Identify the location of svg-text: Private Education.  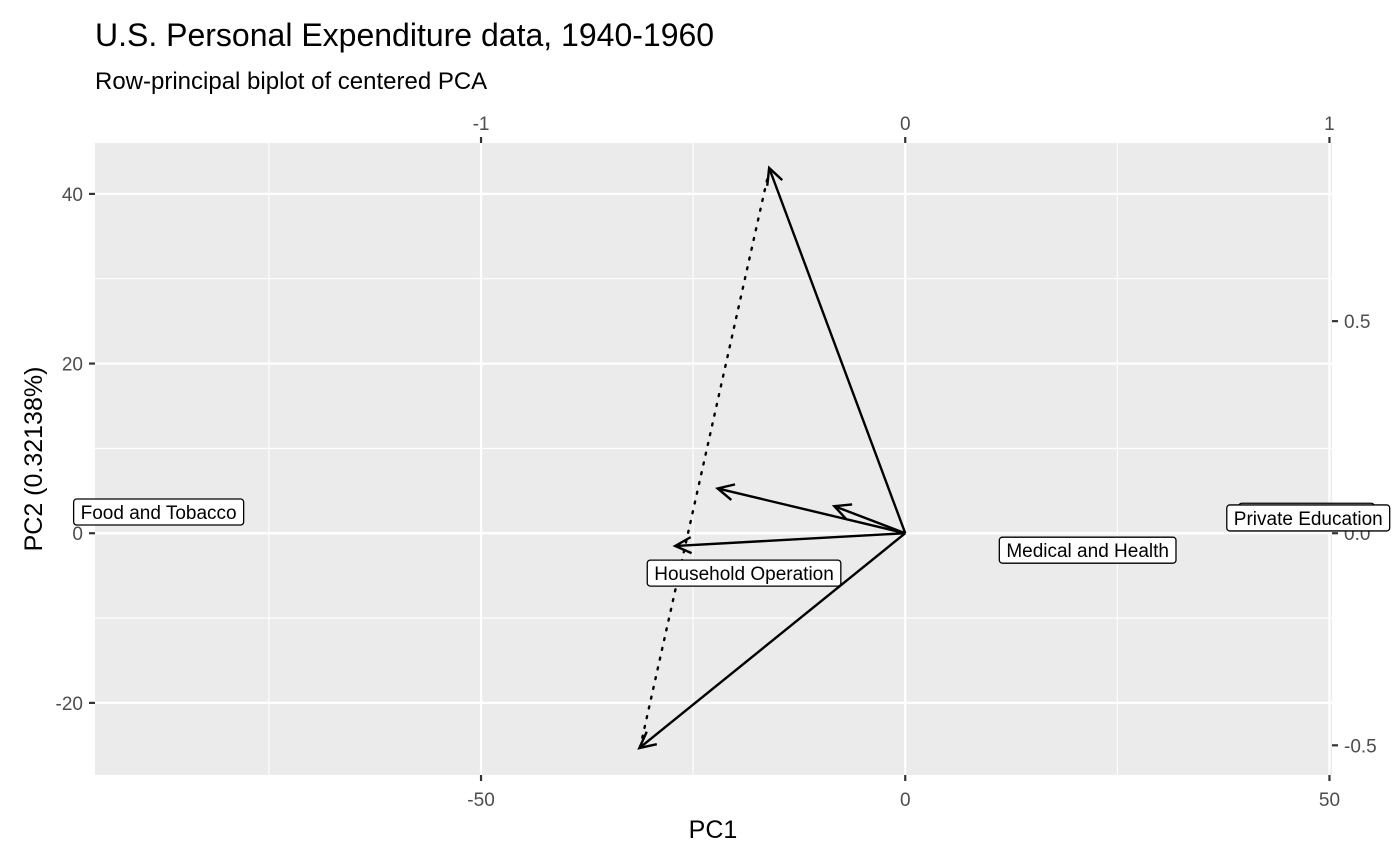
(1308, 519).